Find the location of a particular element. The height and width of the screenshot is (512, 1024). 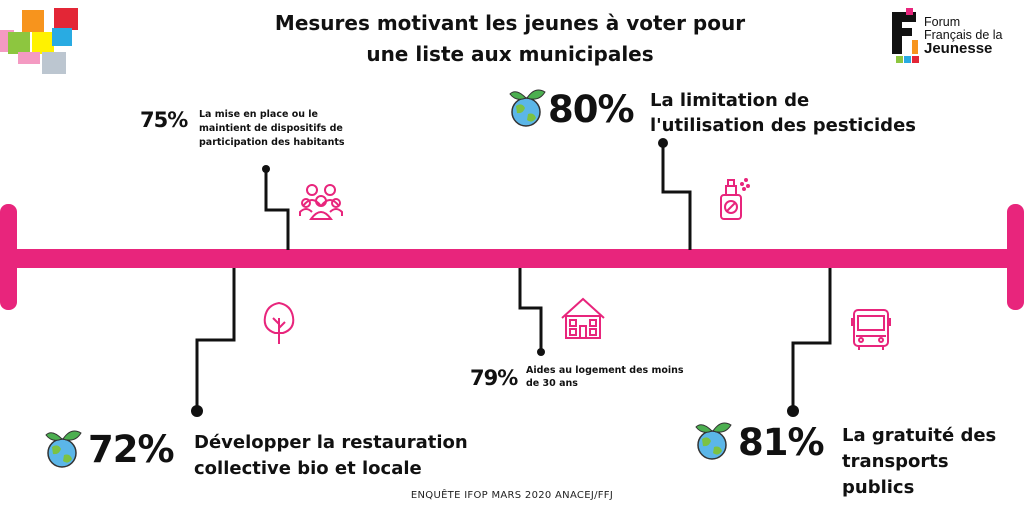

dot-restauration is located at coordinates (197, 411).